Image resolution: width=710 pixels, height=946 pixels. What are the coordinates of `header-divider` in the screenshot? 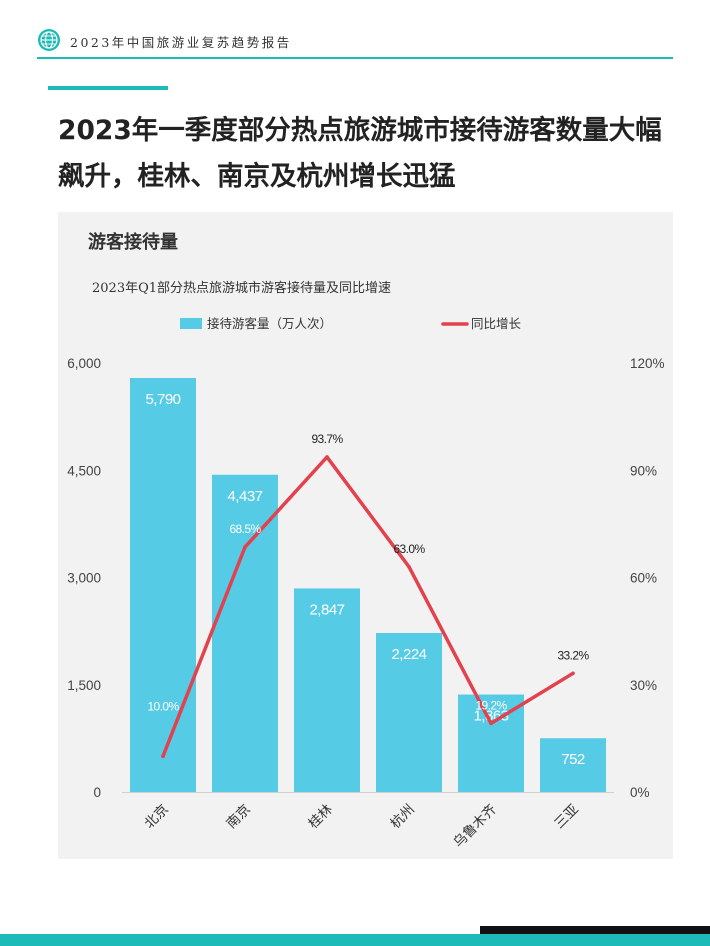 It's located at (355, 58).